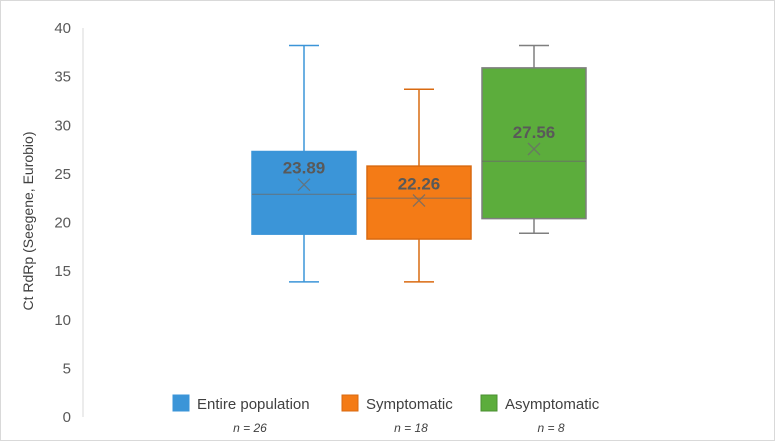  I want to click on y-tick-label: 15, so click(62, 271).